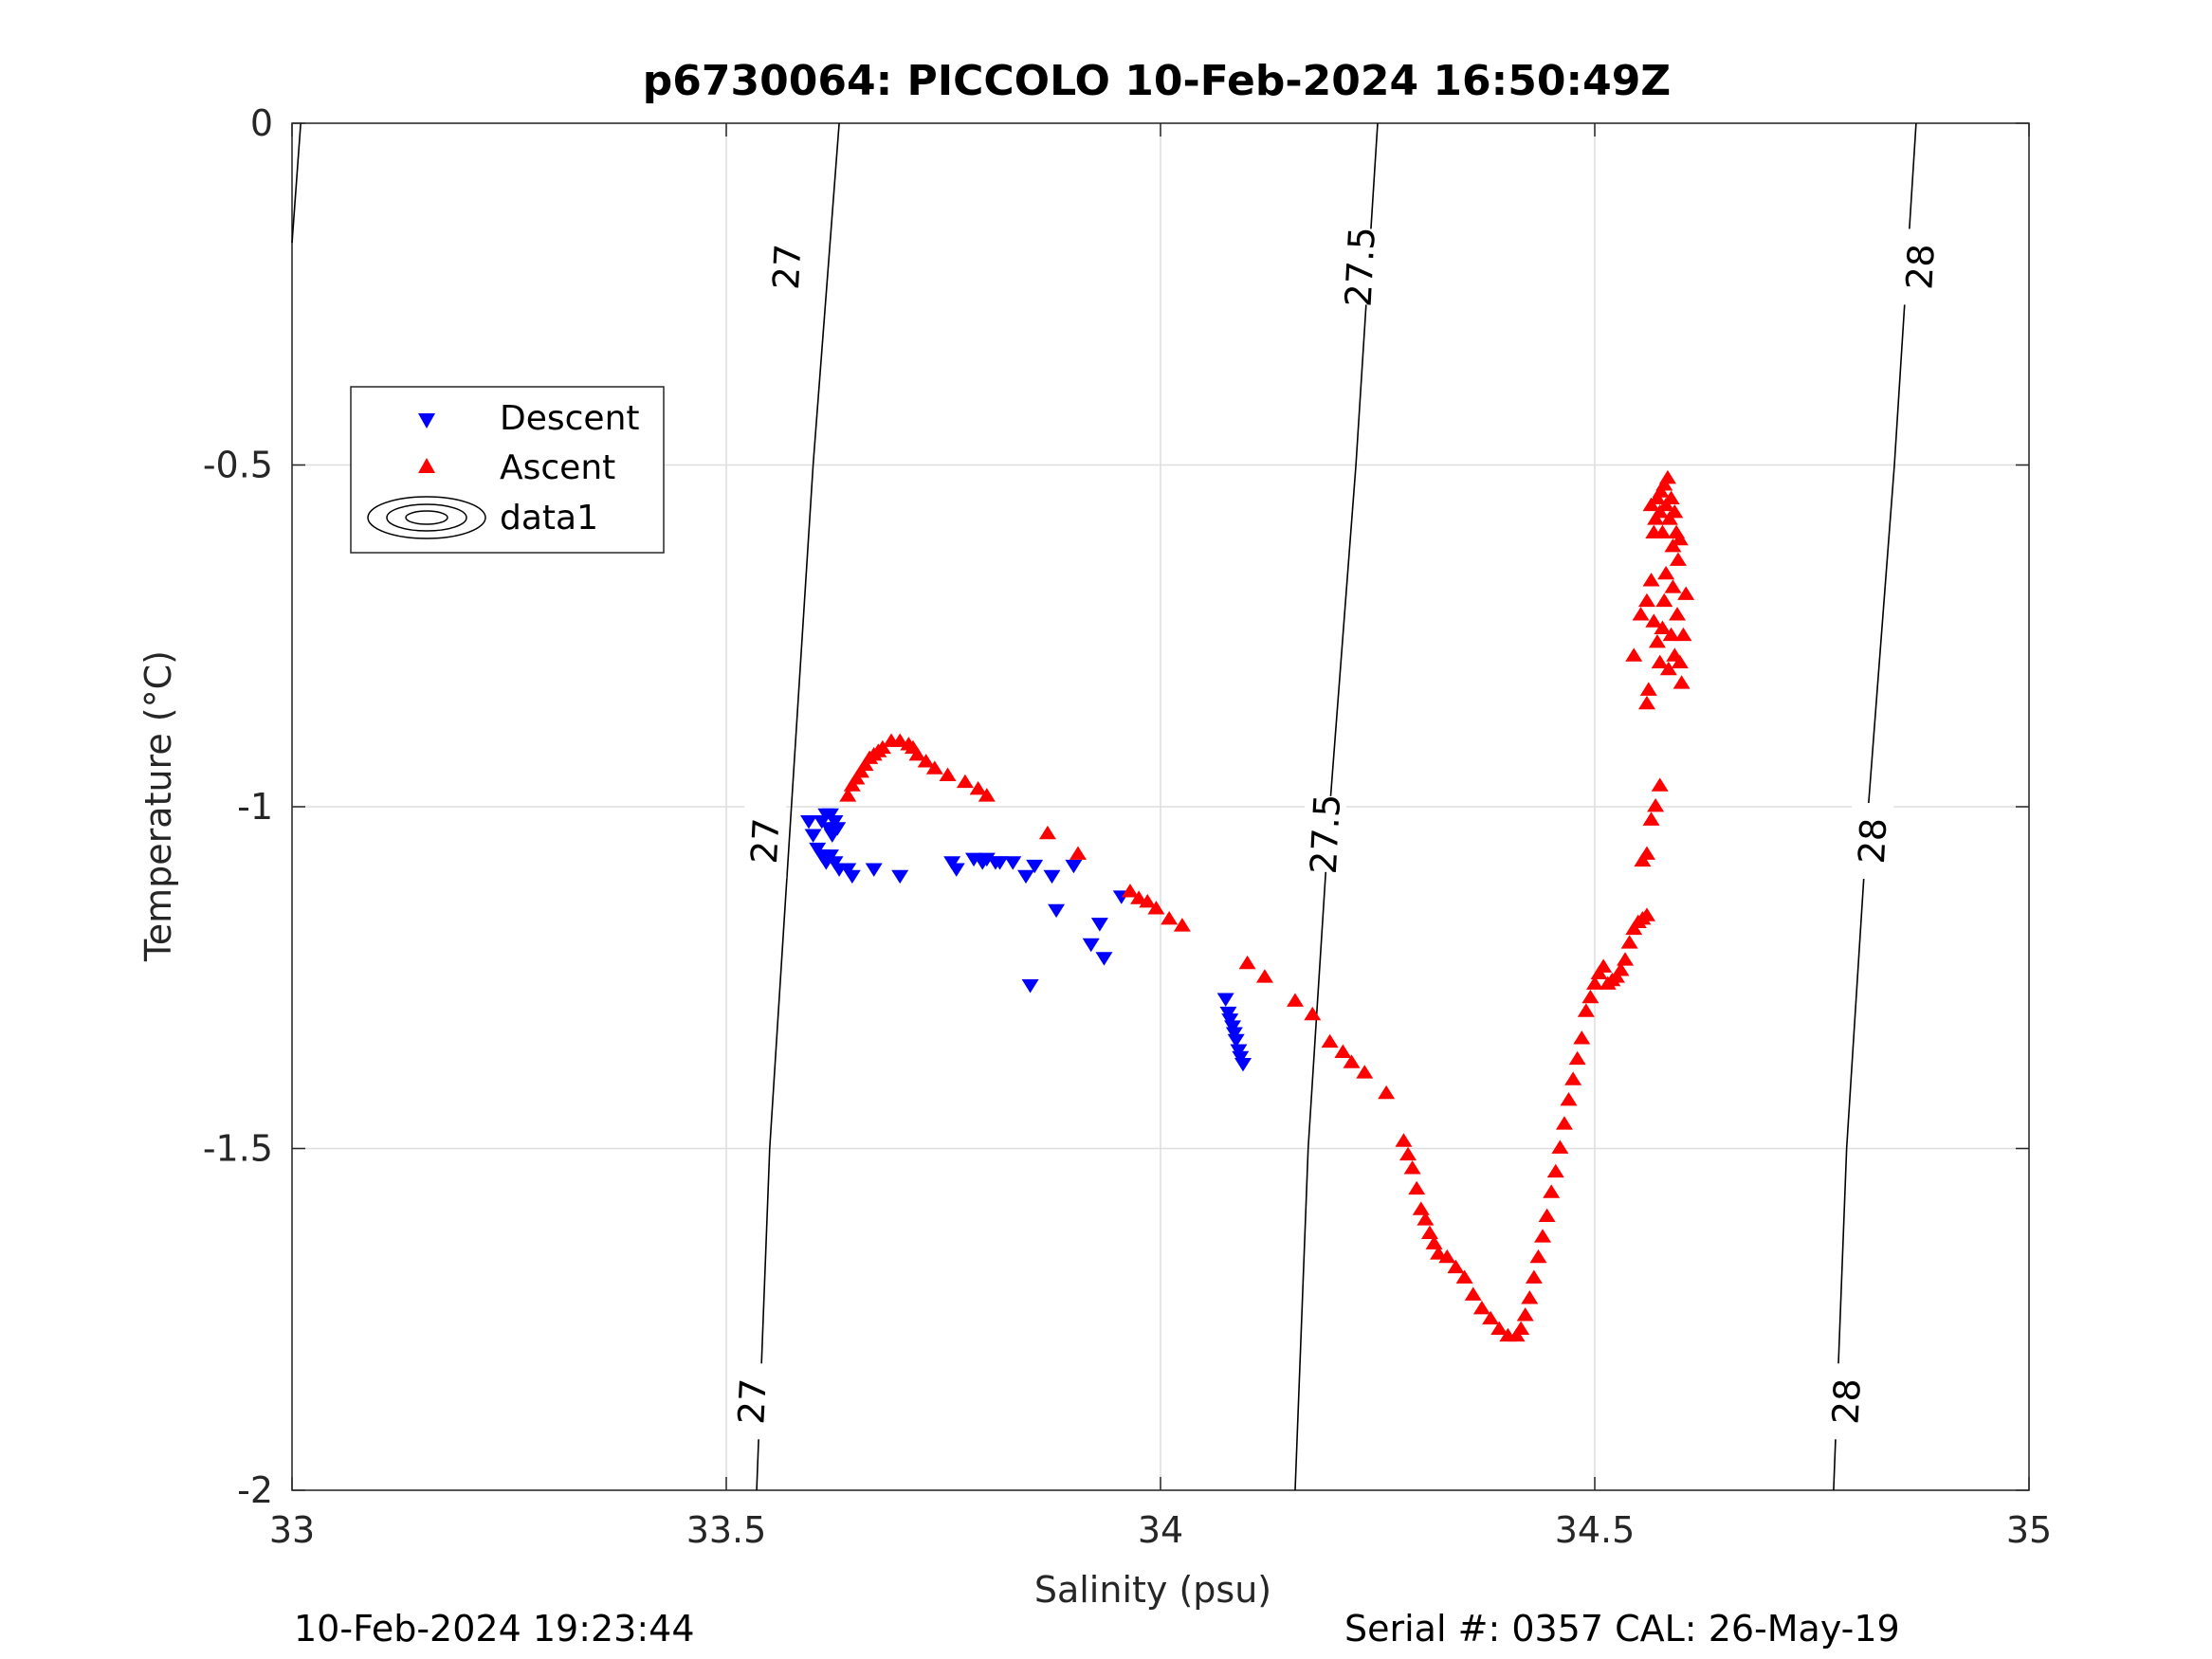 The image size is (2212, 1659). What do you see at coordinates (238, 465) in the screenshot?
I see `y-tick-label: -0.5` at bounding box center [238, 465].